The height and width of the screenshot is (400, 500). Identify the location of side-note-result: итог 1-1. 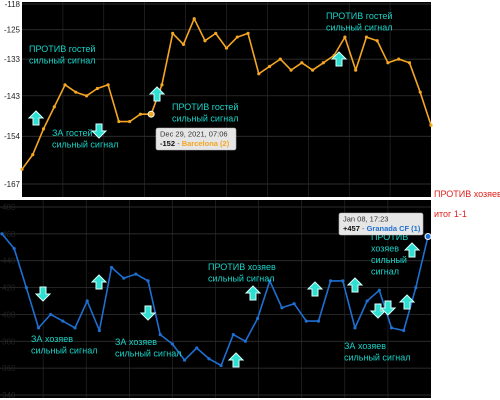
(450, 214).